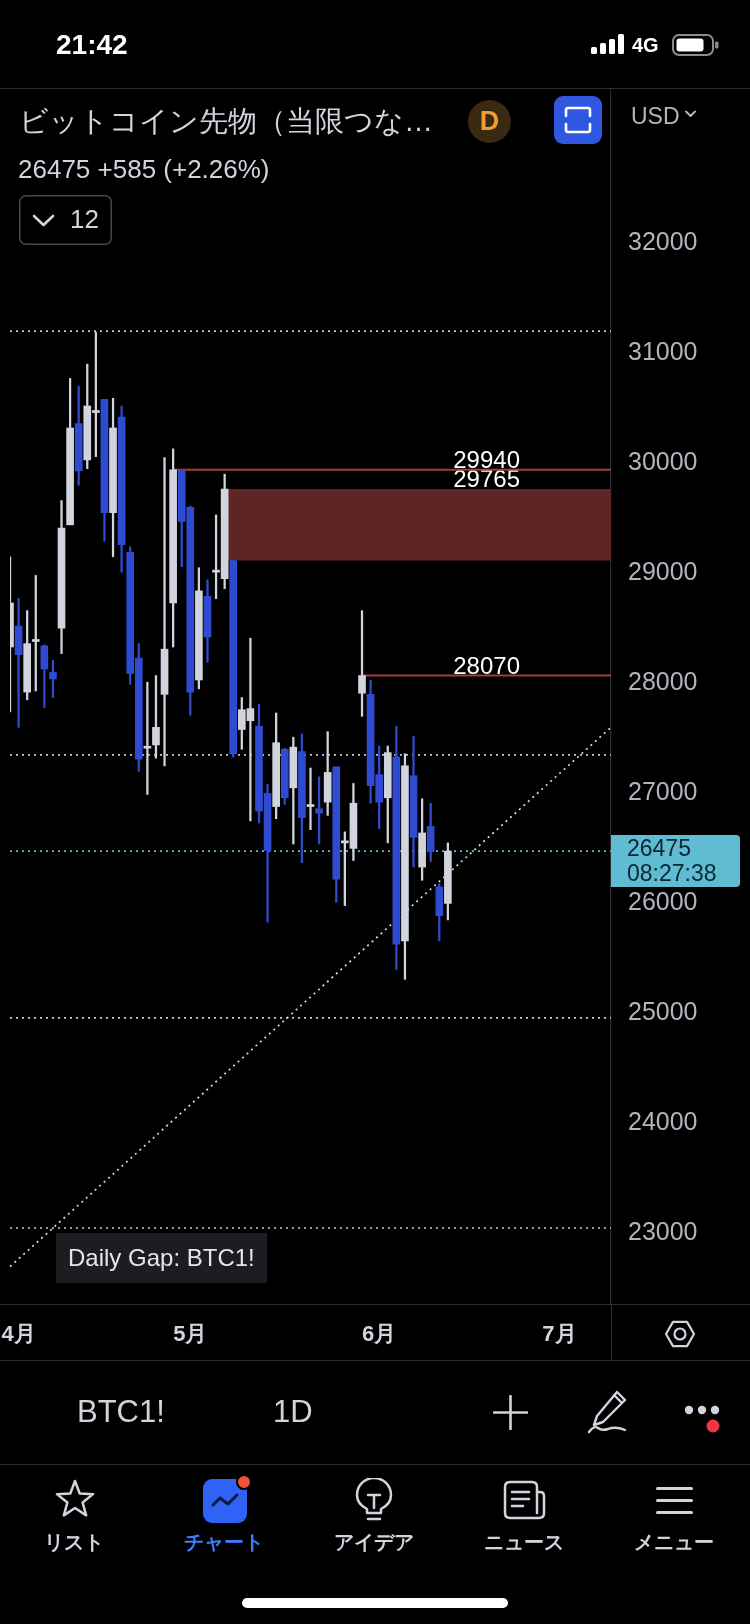  What do you see at coordinates (374, 1542) in the screenshot?
I see `text: アイデア` at bounding box center [374, 1542].